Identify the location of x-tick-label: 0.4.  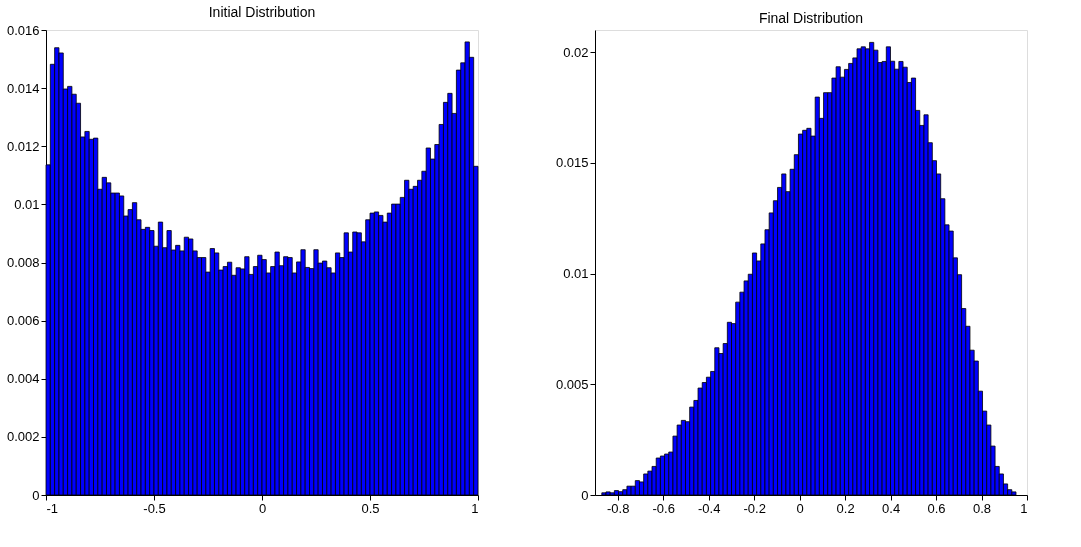
(891, 508).